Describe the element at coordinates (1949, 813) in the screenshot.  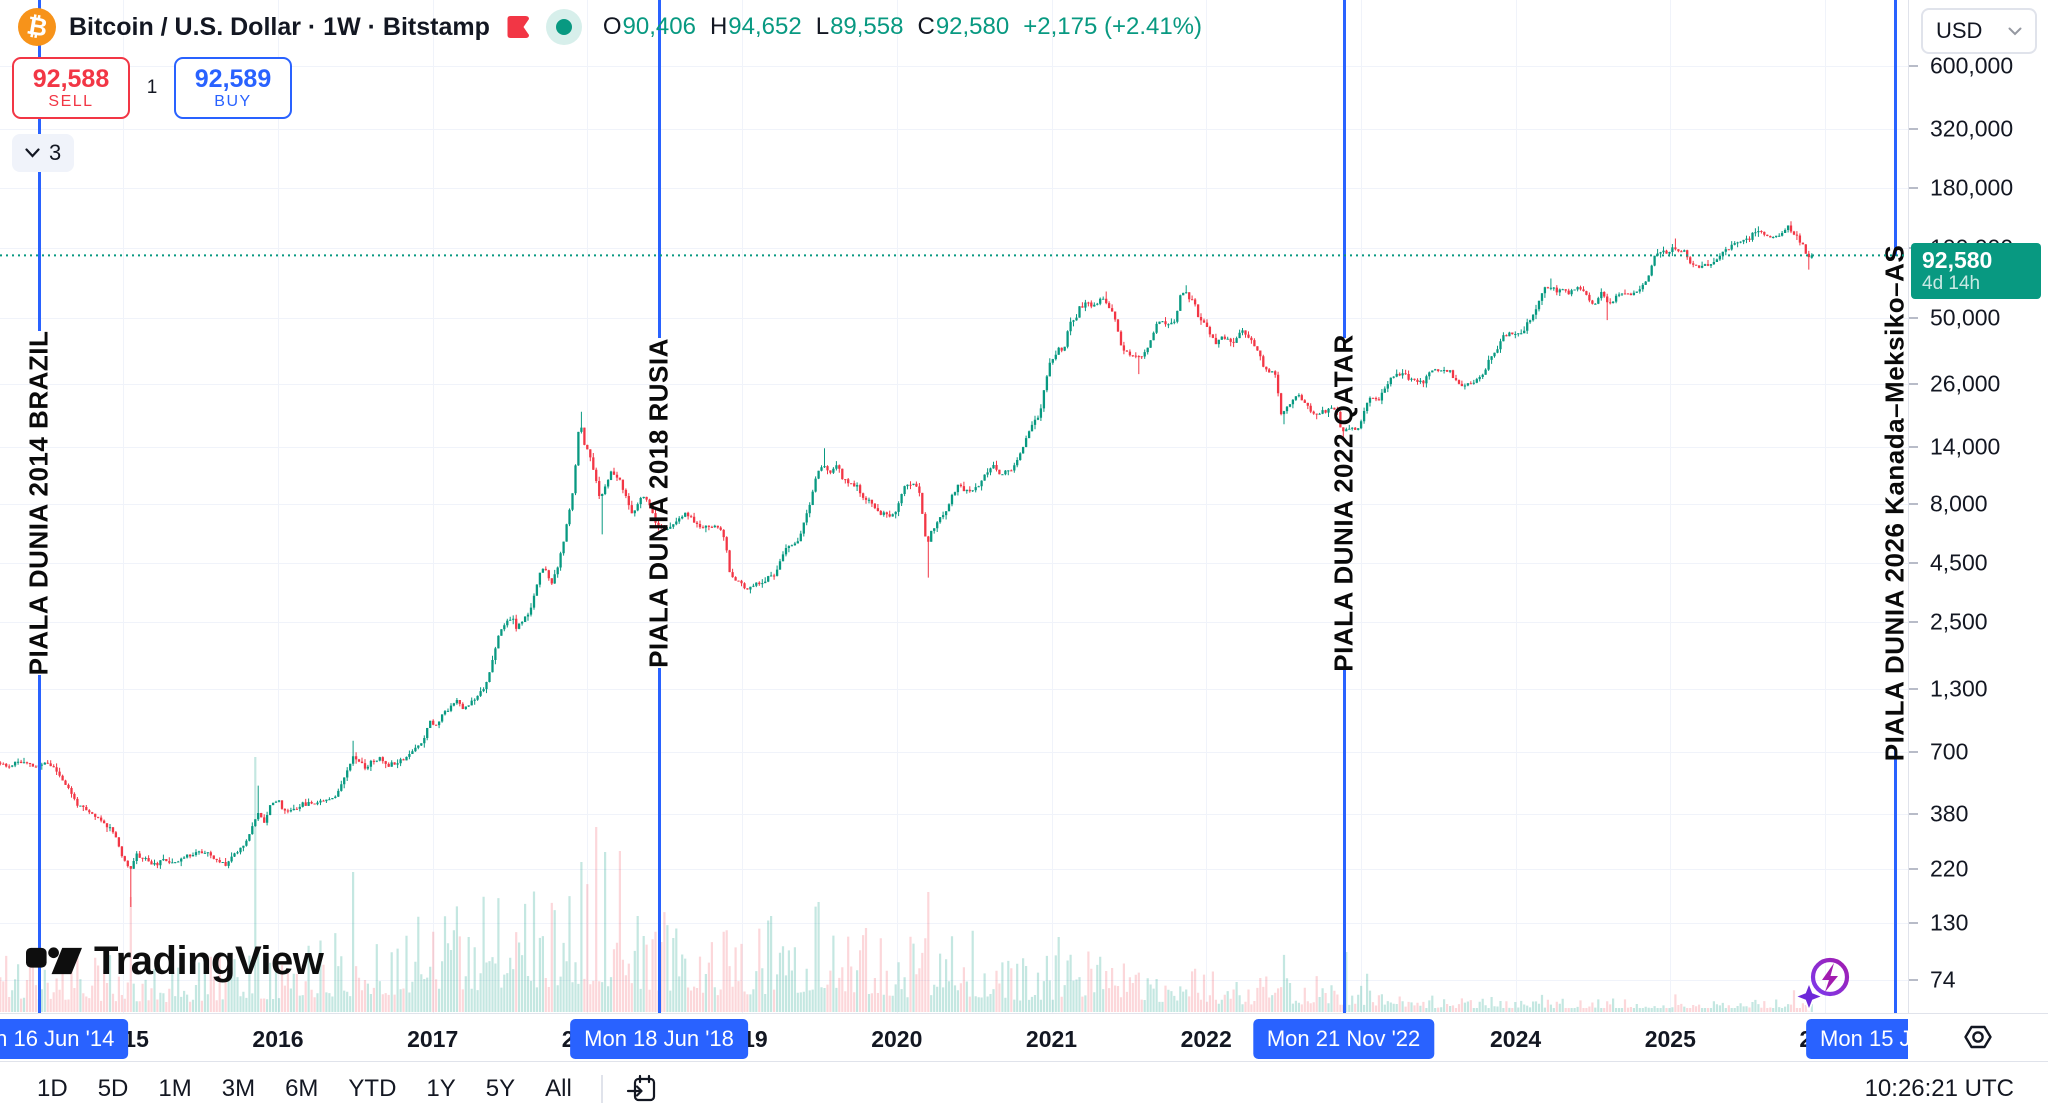
I see `price-tick-label: 380` at that location.